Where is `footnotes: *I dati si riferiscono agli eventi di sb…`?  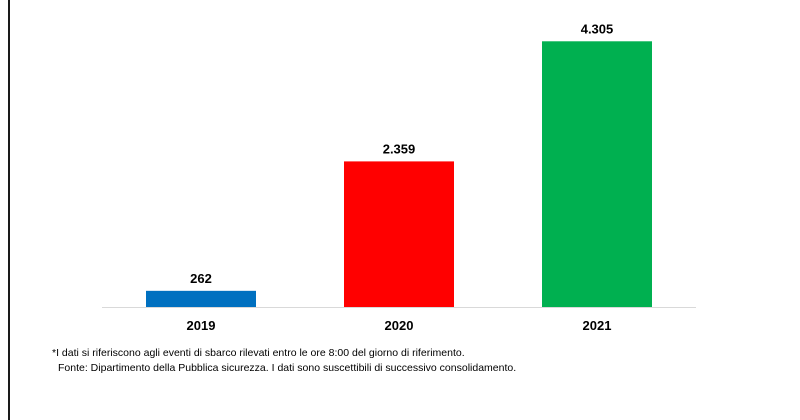 footnotes: *I dati si riferiscono agli eventi di sb… is located at coordinates (284, 361).